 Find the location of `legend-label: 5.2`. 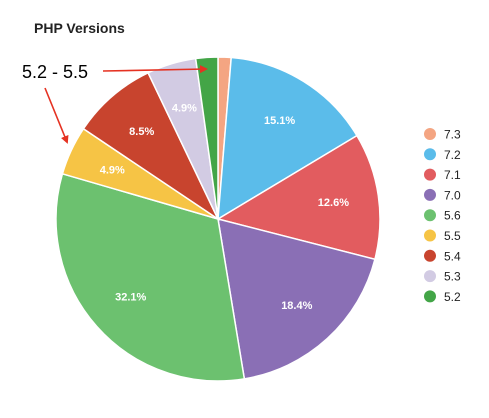

legend-label: 5.2 is located at coordinates (452, 297).